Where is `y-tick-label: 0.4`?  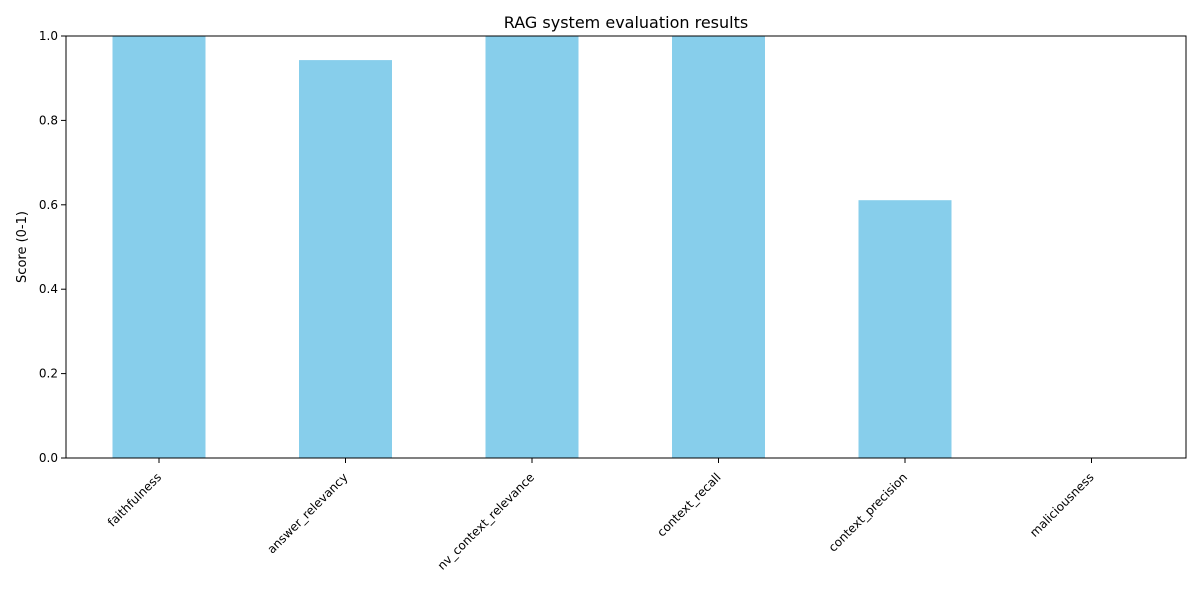 y-tick-label: 0.4 is located at coordinates (48, 289).